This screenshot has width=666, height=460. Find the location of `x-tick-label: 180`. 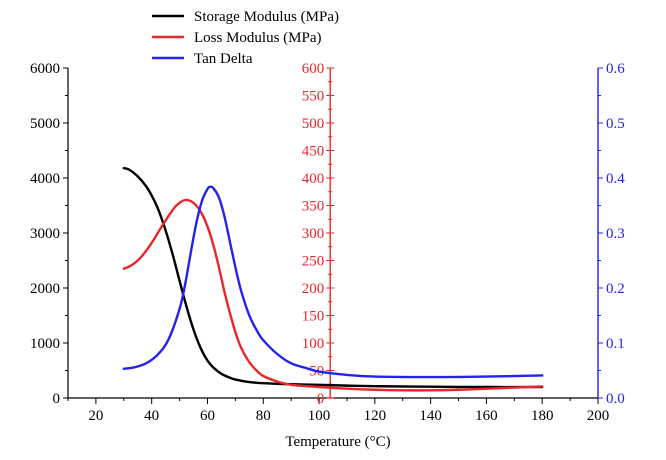

x-tick-label: 180 is located at coordinates (542, 416).